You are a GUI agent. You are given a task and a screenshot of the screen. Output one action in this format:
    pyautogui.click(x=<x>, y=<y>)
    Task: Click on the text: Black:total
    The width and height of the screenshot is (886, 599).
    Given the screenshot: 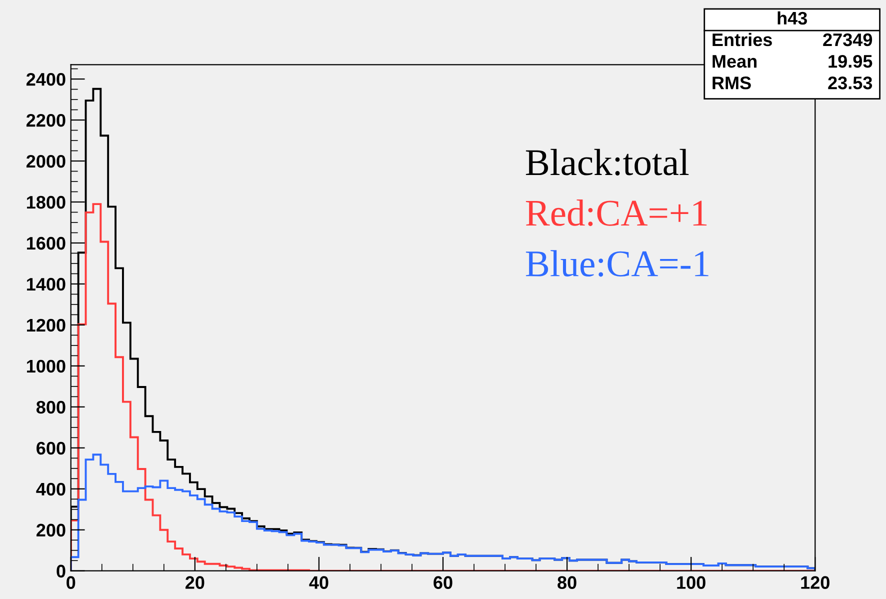 What is the action you would take?
    pyautogui.click(x=607, y=162)
    